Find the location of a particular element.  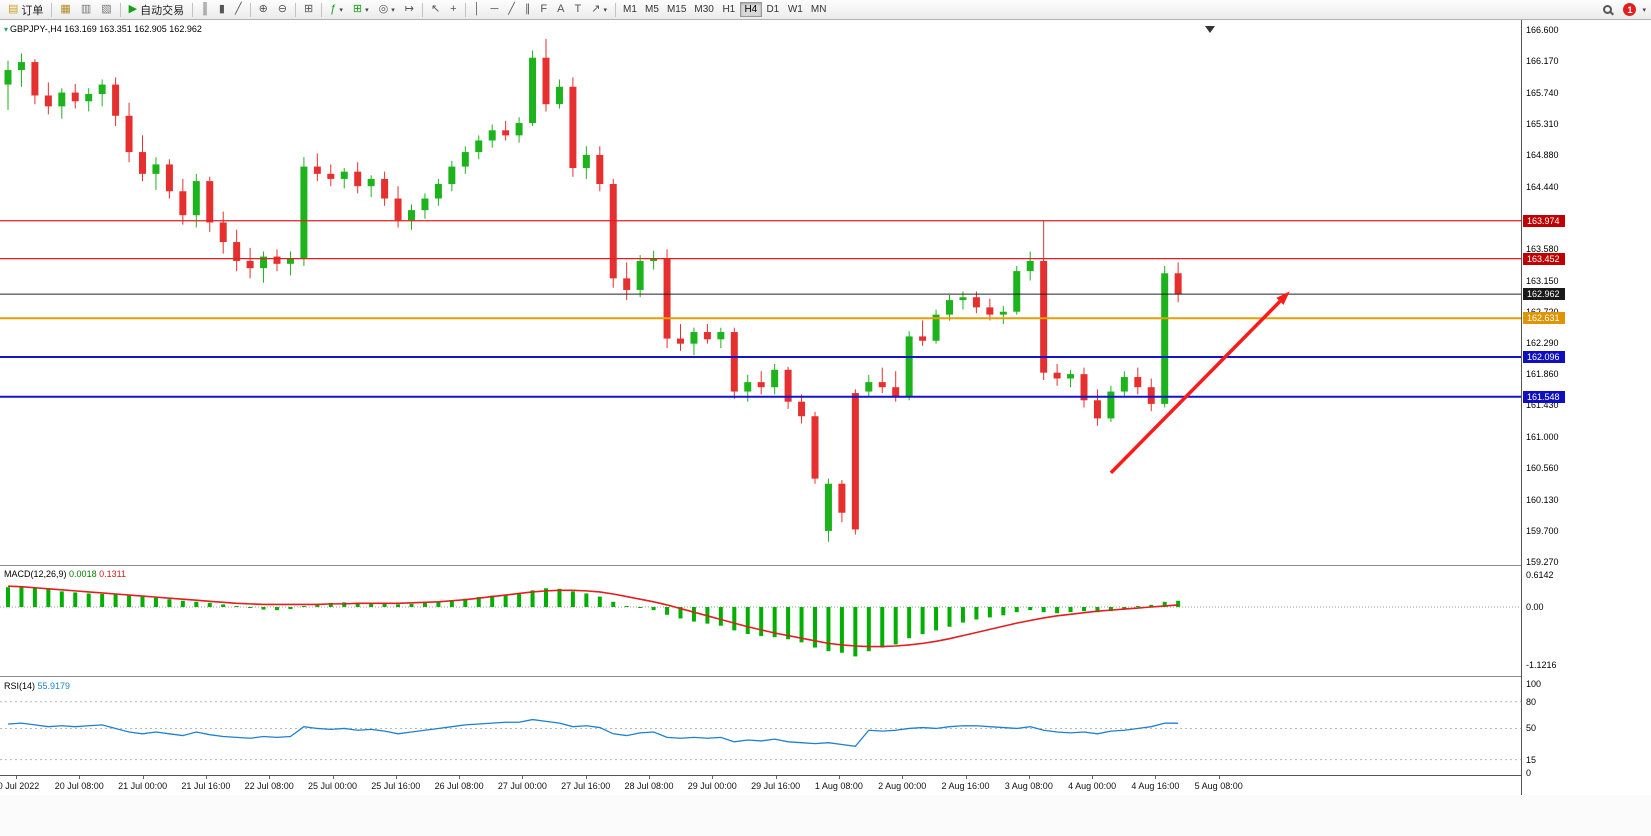

period-button: ◎ ▾ is located at coordinates (387, 9).